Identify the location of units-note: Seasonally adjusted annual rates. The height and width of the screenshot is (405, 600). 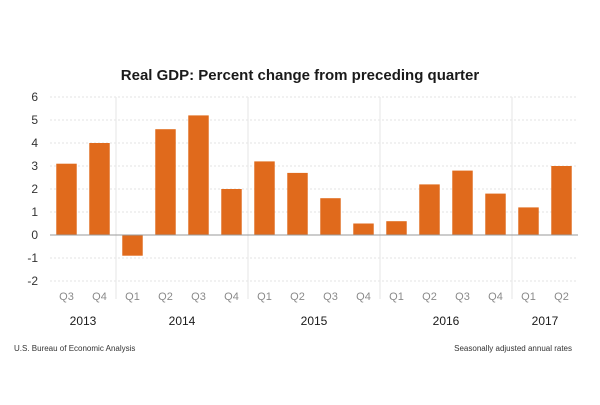
(513, 348).